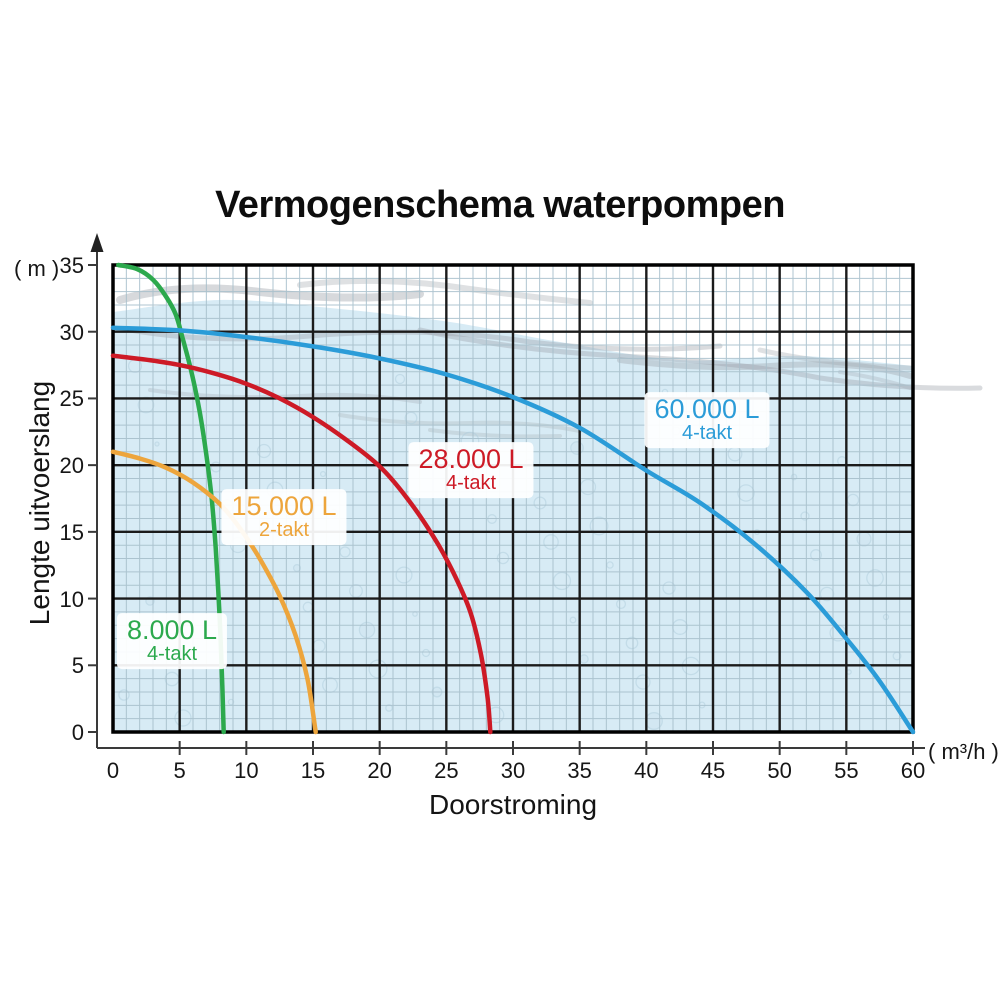  Describe the element at coordinates (71, 532) in the screenshot. I see `y-tick-label-15: 15` at that location.